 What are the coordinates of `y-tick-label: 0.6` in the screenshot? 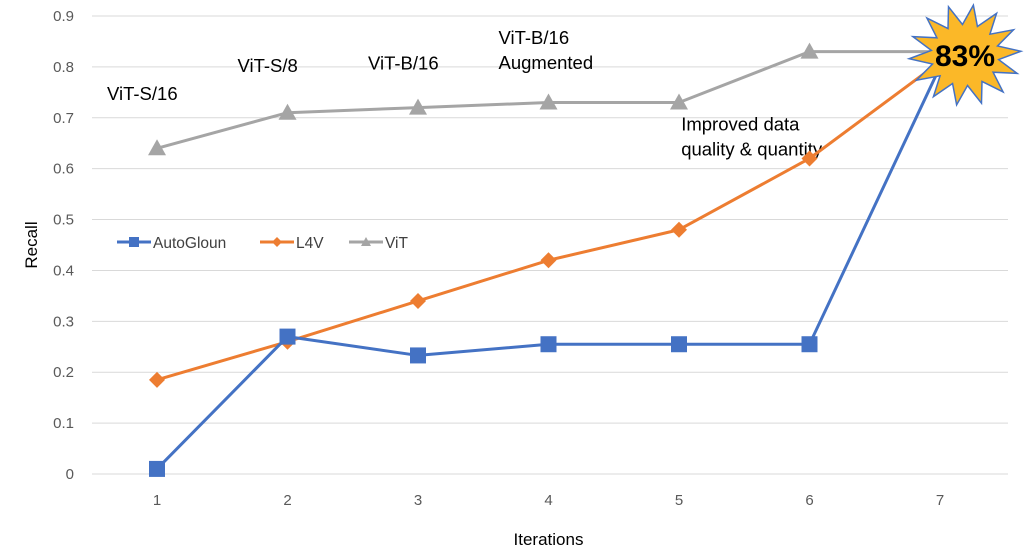 It's located at (63, 169).